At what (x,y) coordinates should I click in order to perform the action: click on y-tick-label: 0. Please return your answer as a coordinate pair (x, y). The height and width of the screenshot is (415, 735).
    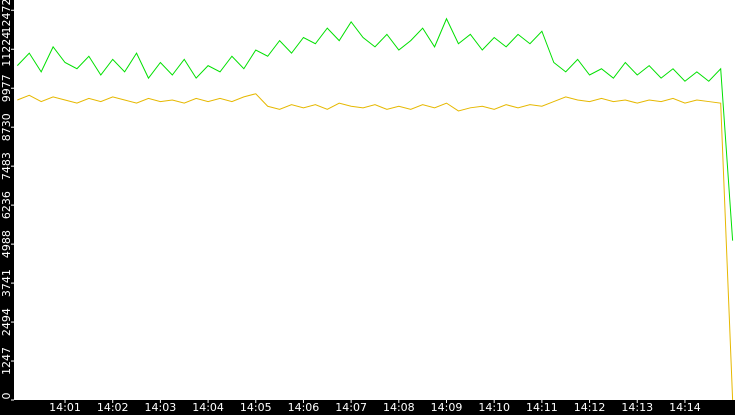
    Looking at the image, I should click on (6, 396).